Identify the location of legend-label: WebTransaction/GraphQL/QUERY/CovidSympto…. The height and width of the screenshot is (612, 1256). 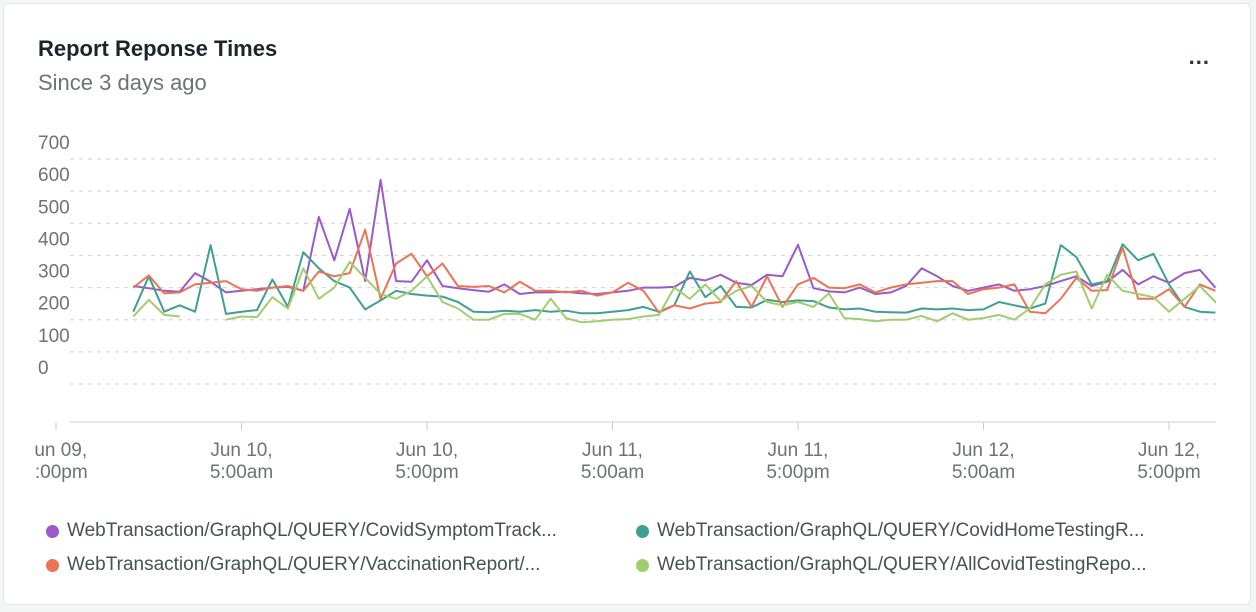
(312, 531).